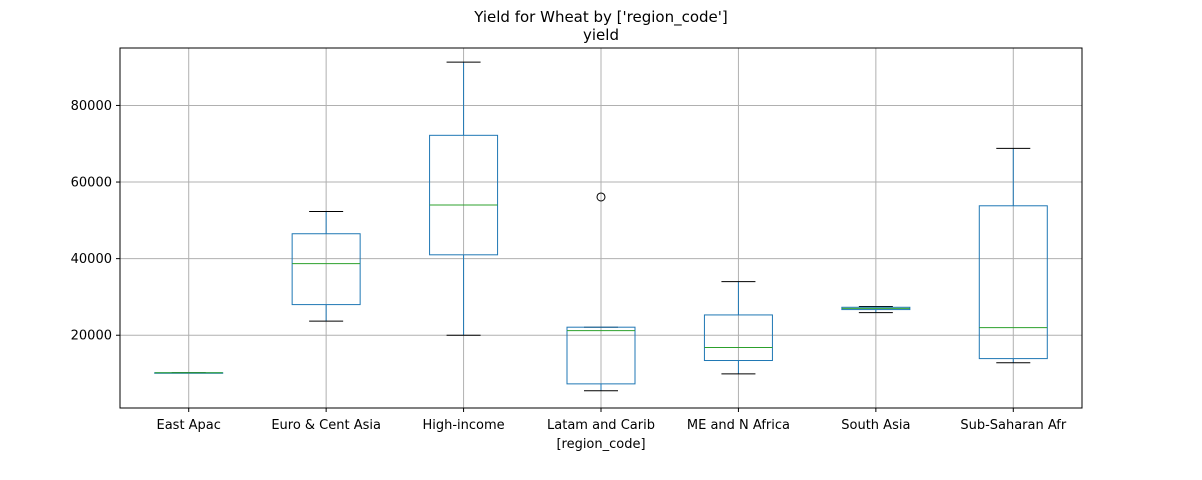 The height and width of the screenshot is (480, 1202). What do you see at coordinates (1013, 425) in the screenshot?
I see `x-tick-label: Sub-Saharan Afr` at bounding box center [1013, 425].